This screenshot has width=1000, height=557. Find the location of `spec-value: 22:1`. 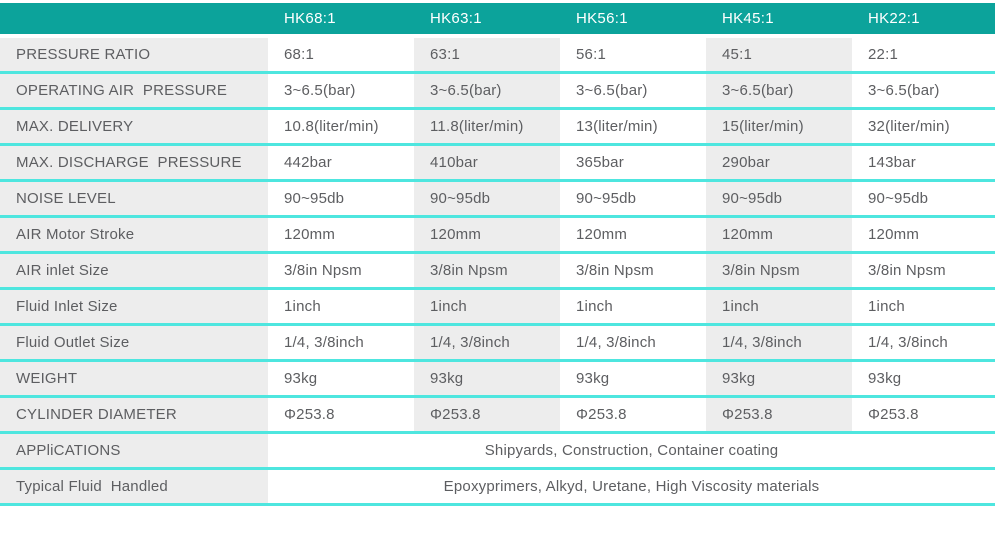

spec-value: 22:1 is located at coordinates (923, 56).